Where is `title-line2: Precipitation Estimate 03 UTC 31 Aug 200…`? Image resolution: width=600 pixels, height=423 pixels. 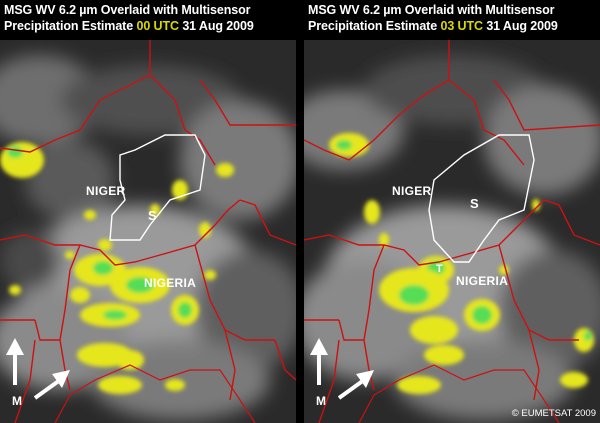
title-line2: Precipitation Estimate 03 UTC 31 Aug 200… is located at coordinates (433, 26).